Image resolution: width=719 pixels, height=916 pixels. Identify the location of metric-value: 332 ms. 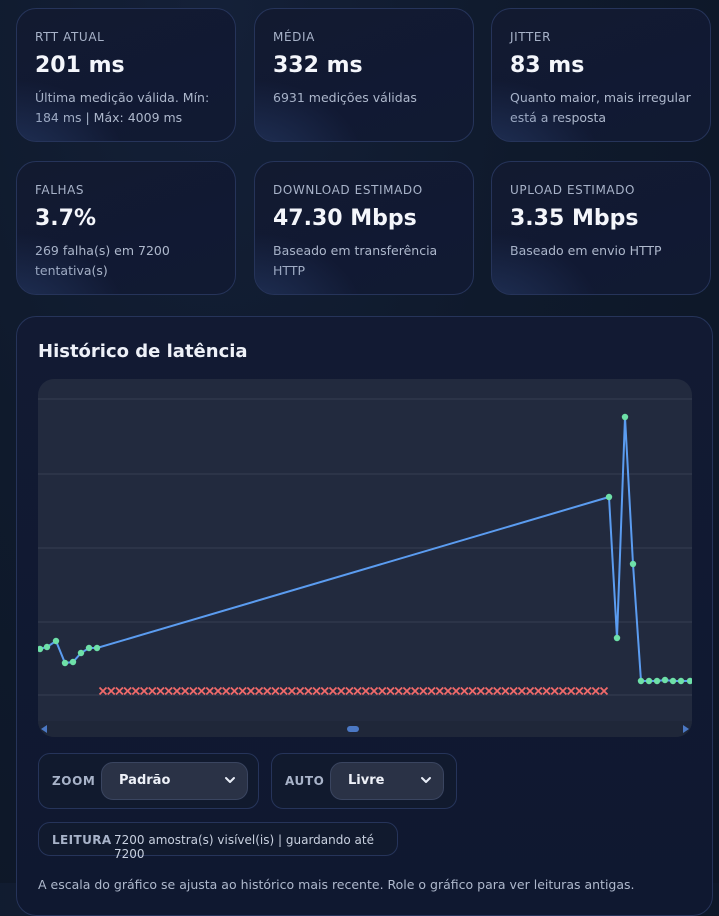
(318, 65).